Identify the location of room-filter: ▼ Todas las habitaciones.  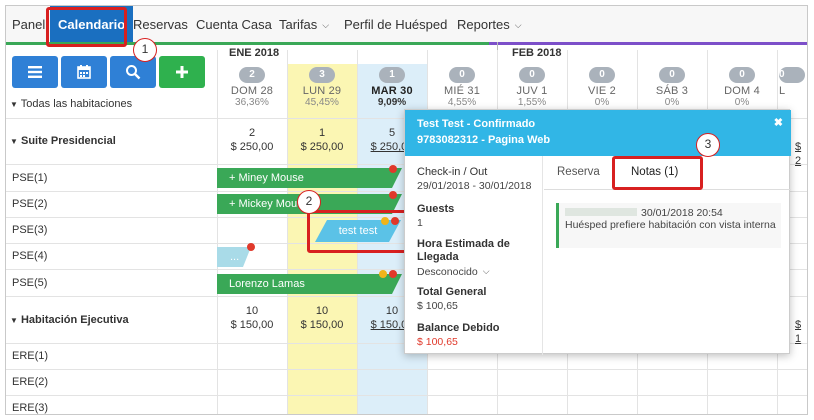
(71, 104).